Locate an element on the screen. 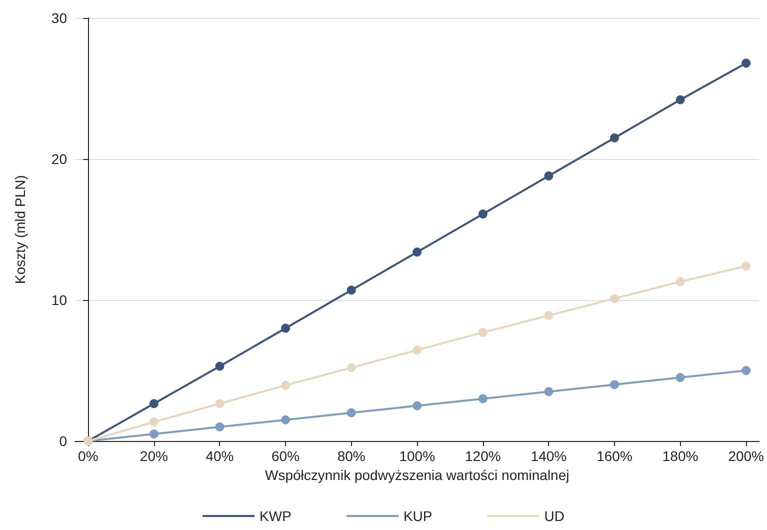 This screenshot has height=530, width=767. x-tick-label: 20% is located at coordinates (154, 456).